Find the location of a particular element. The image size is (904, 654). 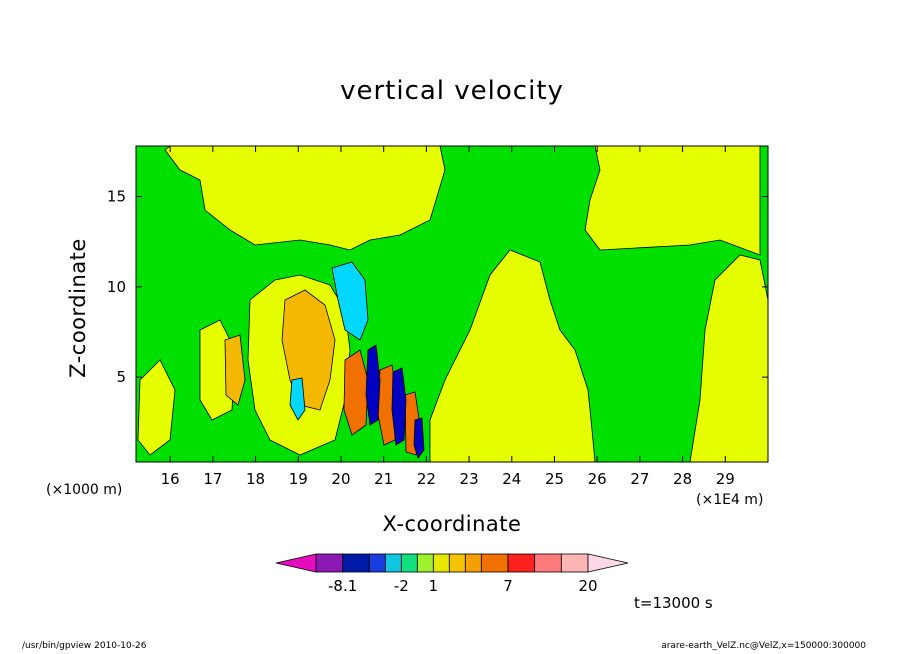

footer-left: /usr/bin/gpview 2010-10-26 is located at coordinates (84, 646).